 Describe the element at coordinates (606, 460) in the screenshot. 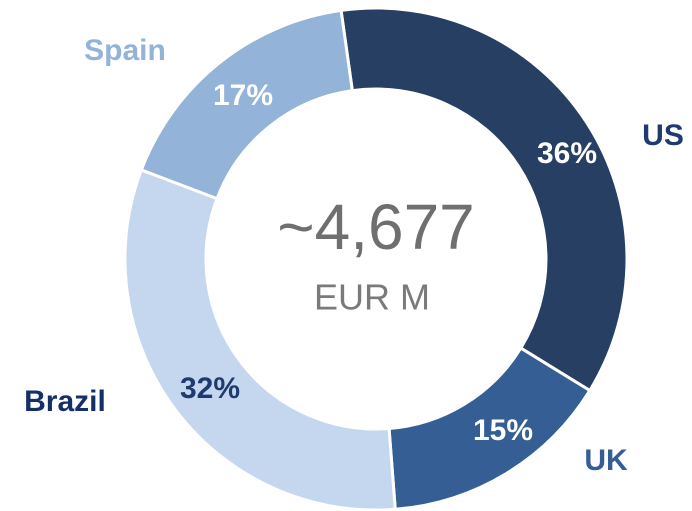

I see `category-label: UK` at that location.